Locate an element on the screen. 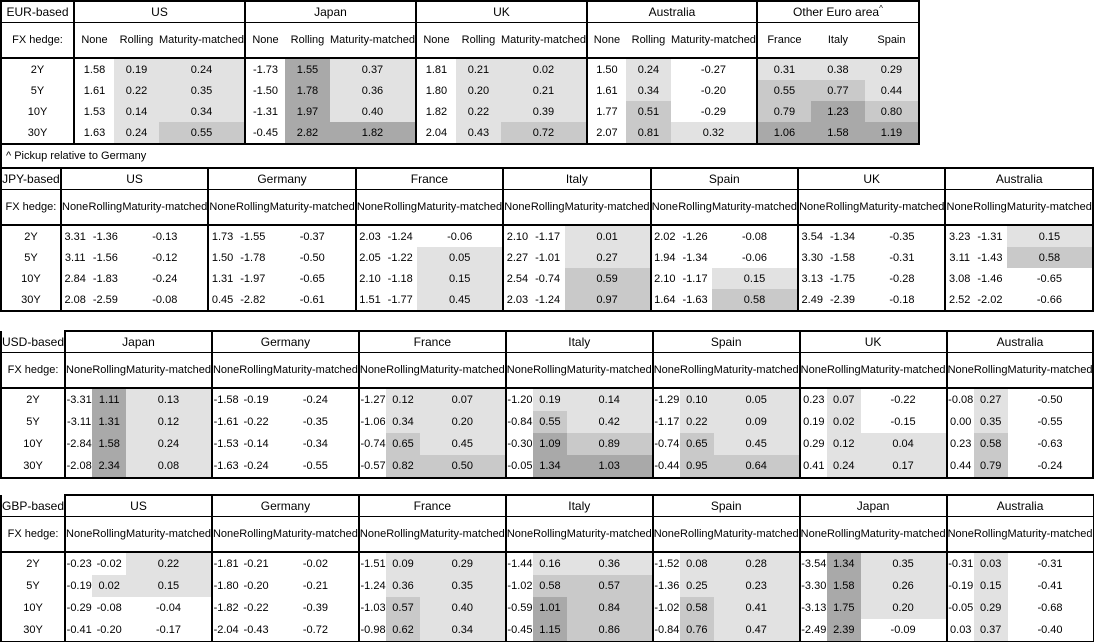 This screenshot has height=642, width=1094. value-cell: 0.29 is located at coordinates (812, 444).